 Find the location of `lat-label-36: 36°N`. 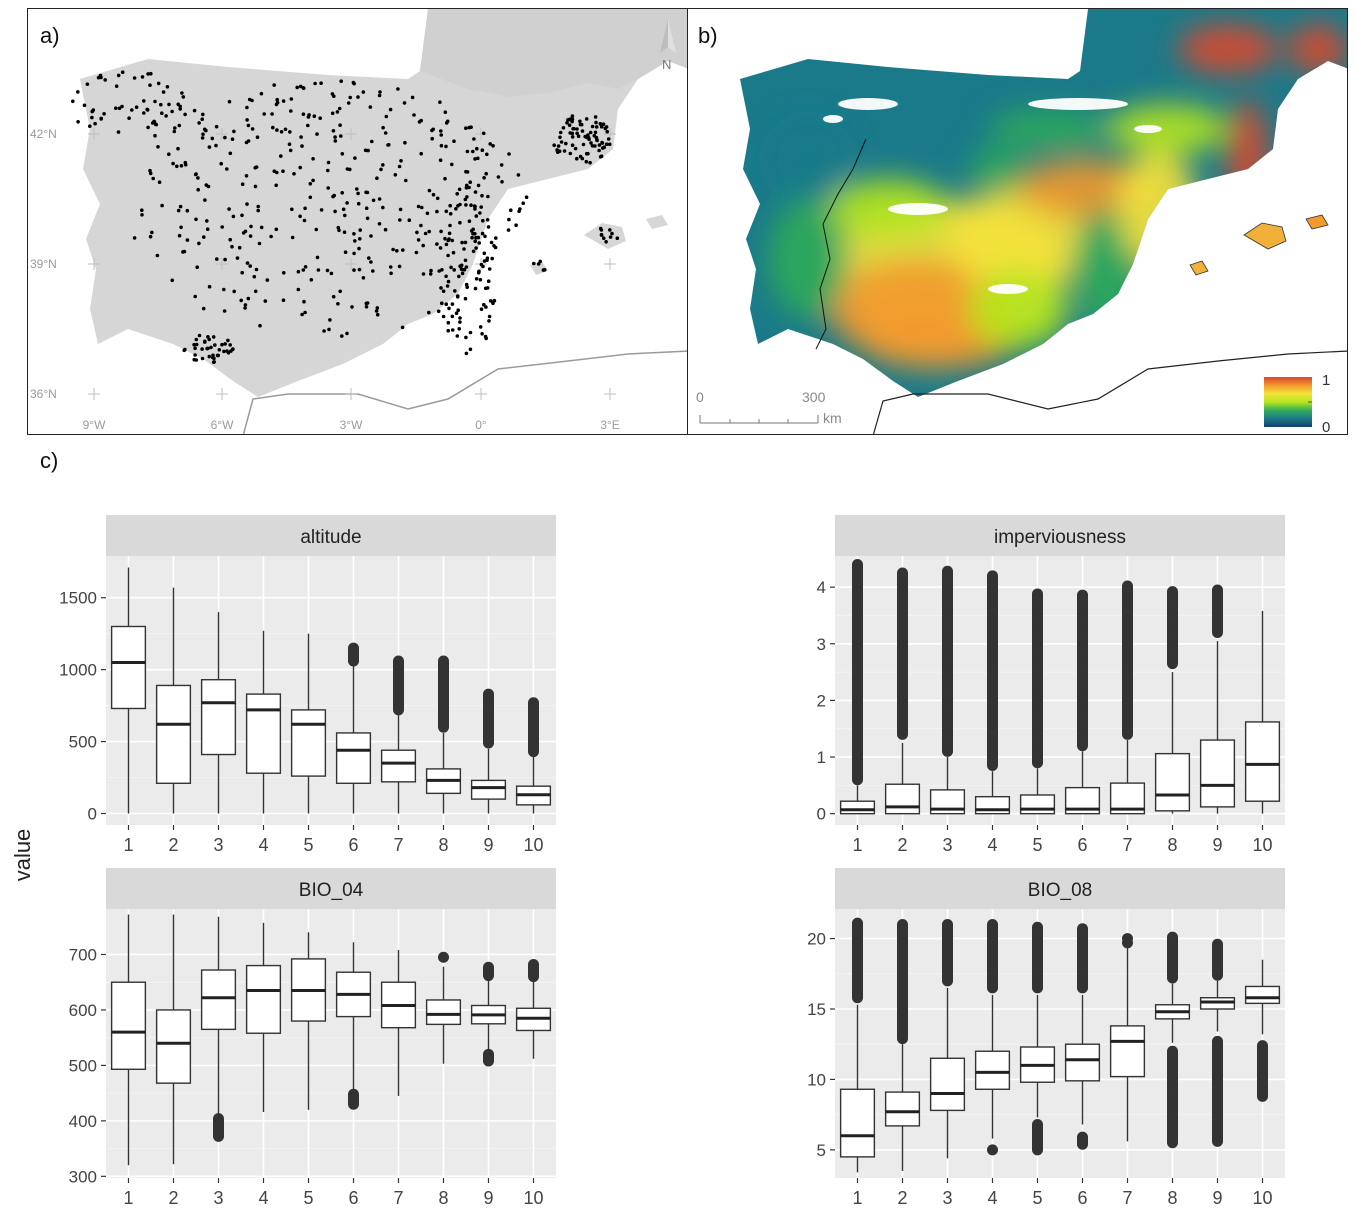

lat-label-36: 36°N is located at coordinates (43, 394).